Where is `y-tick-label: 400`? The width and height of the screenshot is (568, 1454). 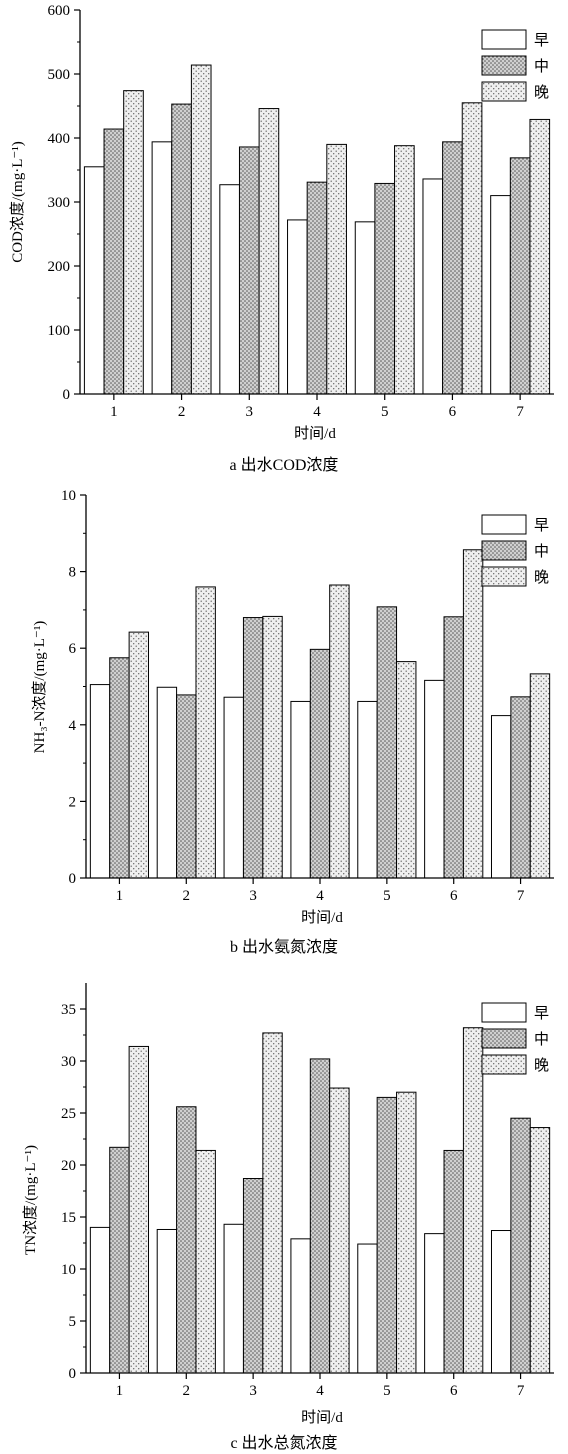
y-tick-label: 400 is located at coordinates (59, 139).